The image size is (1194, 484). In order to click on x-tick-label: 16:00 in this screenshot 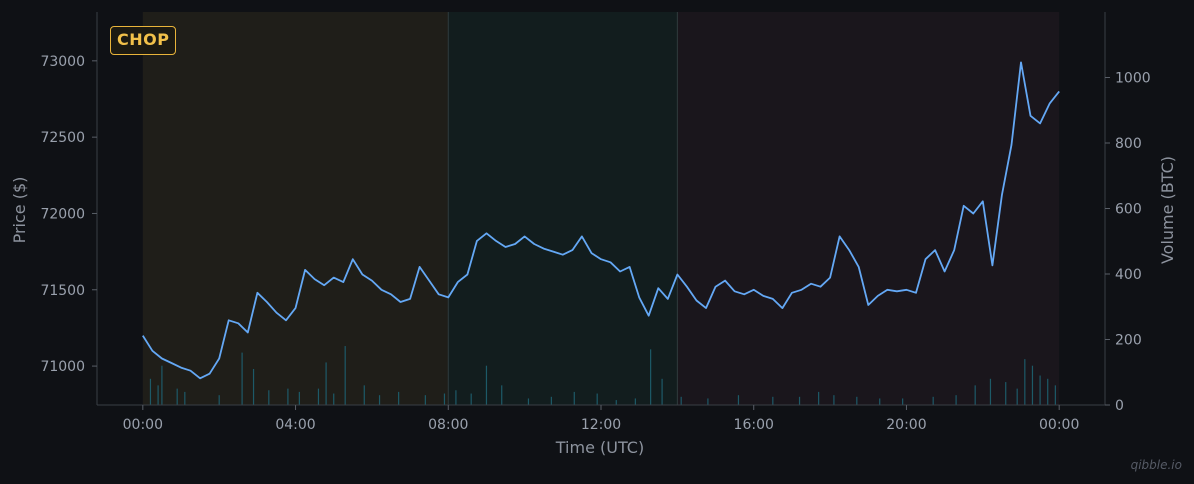, I will do `click(754, 425)`.